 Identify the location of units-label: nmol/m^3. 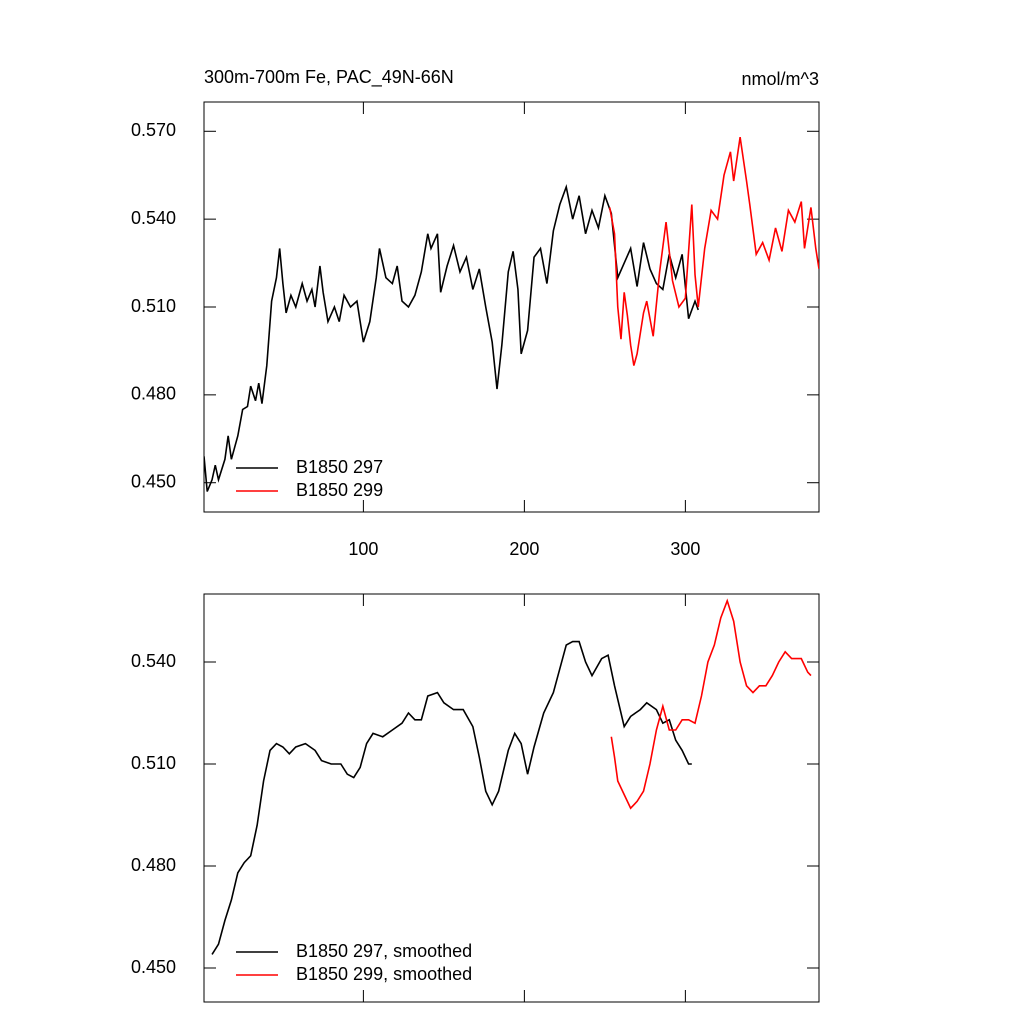
(780, 79).